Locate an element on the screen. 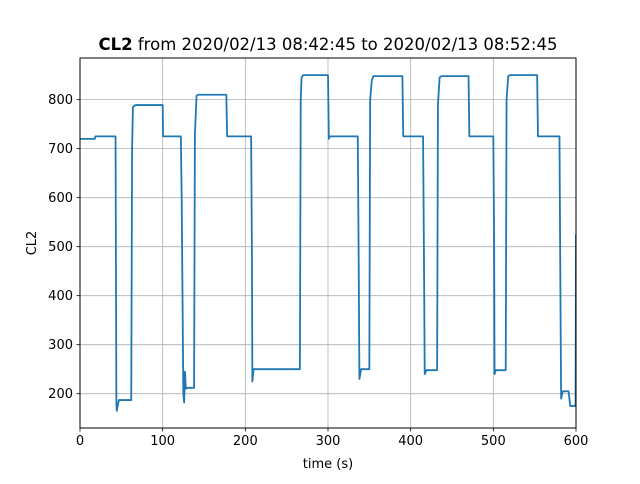 The image size is (640, 484). y-tick-label: 600 is located at coordinates (60, 198).